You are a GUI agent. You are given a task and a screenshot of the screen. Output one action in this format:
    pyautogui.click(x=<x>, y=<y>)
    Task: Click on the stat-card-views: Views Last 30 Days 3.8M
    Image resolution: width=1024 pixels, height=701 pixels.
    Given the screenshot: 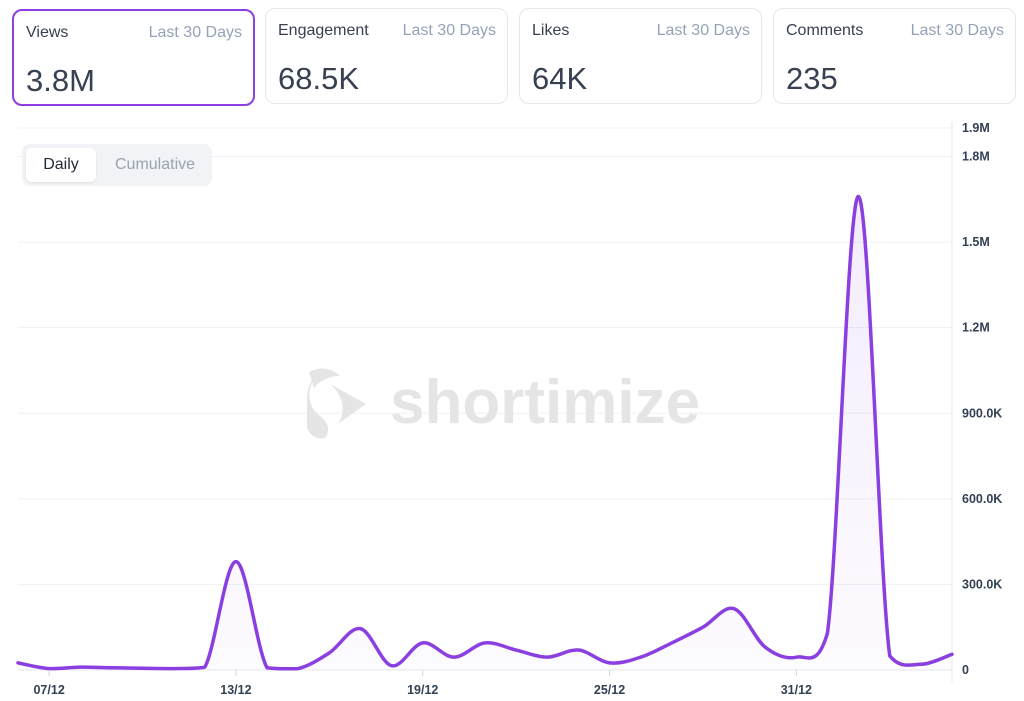 What is the action you would take?
    pyautogui.click(x=133, y=57)
    